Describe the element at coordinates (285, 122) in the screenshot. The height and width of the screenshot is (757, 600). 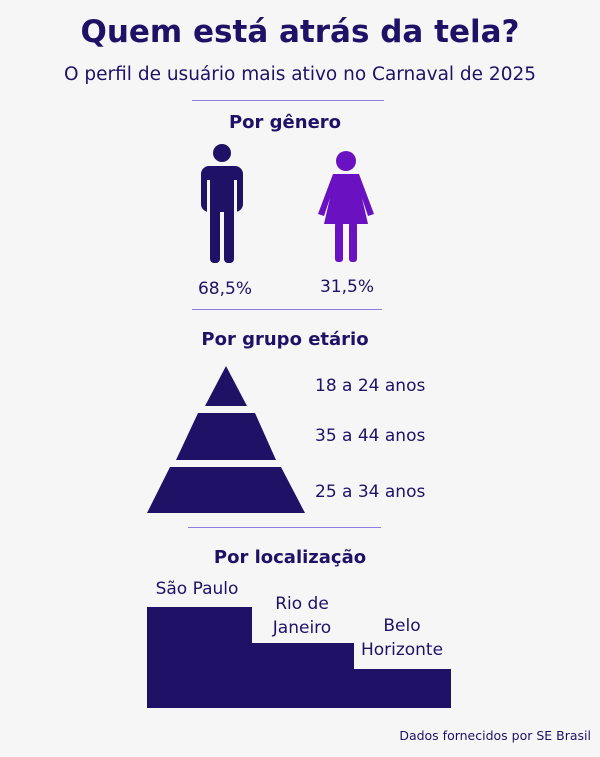
I see `gender-section-title: Por gênero` at that location.